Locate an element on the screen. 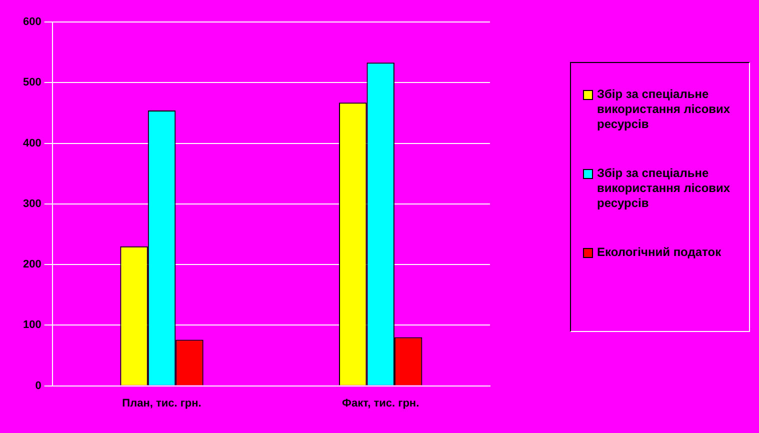  y-tick-label: 400 is located at coordinates (32, 143).